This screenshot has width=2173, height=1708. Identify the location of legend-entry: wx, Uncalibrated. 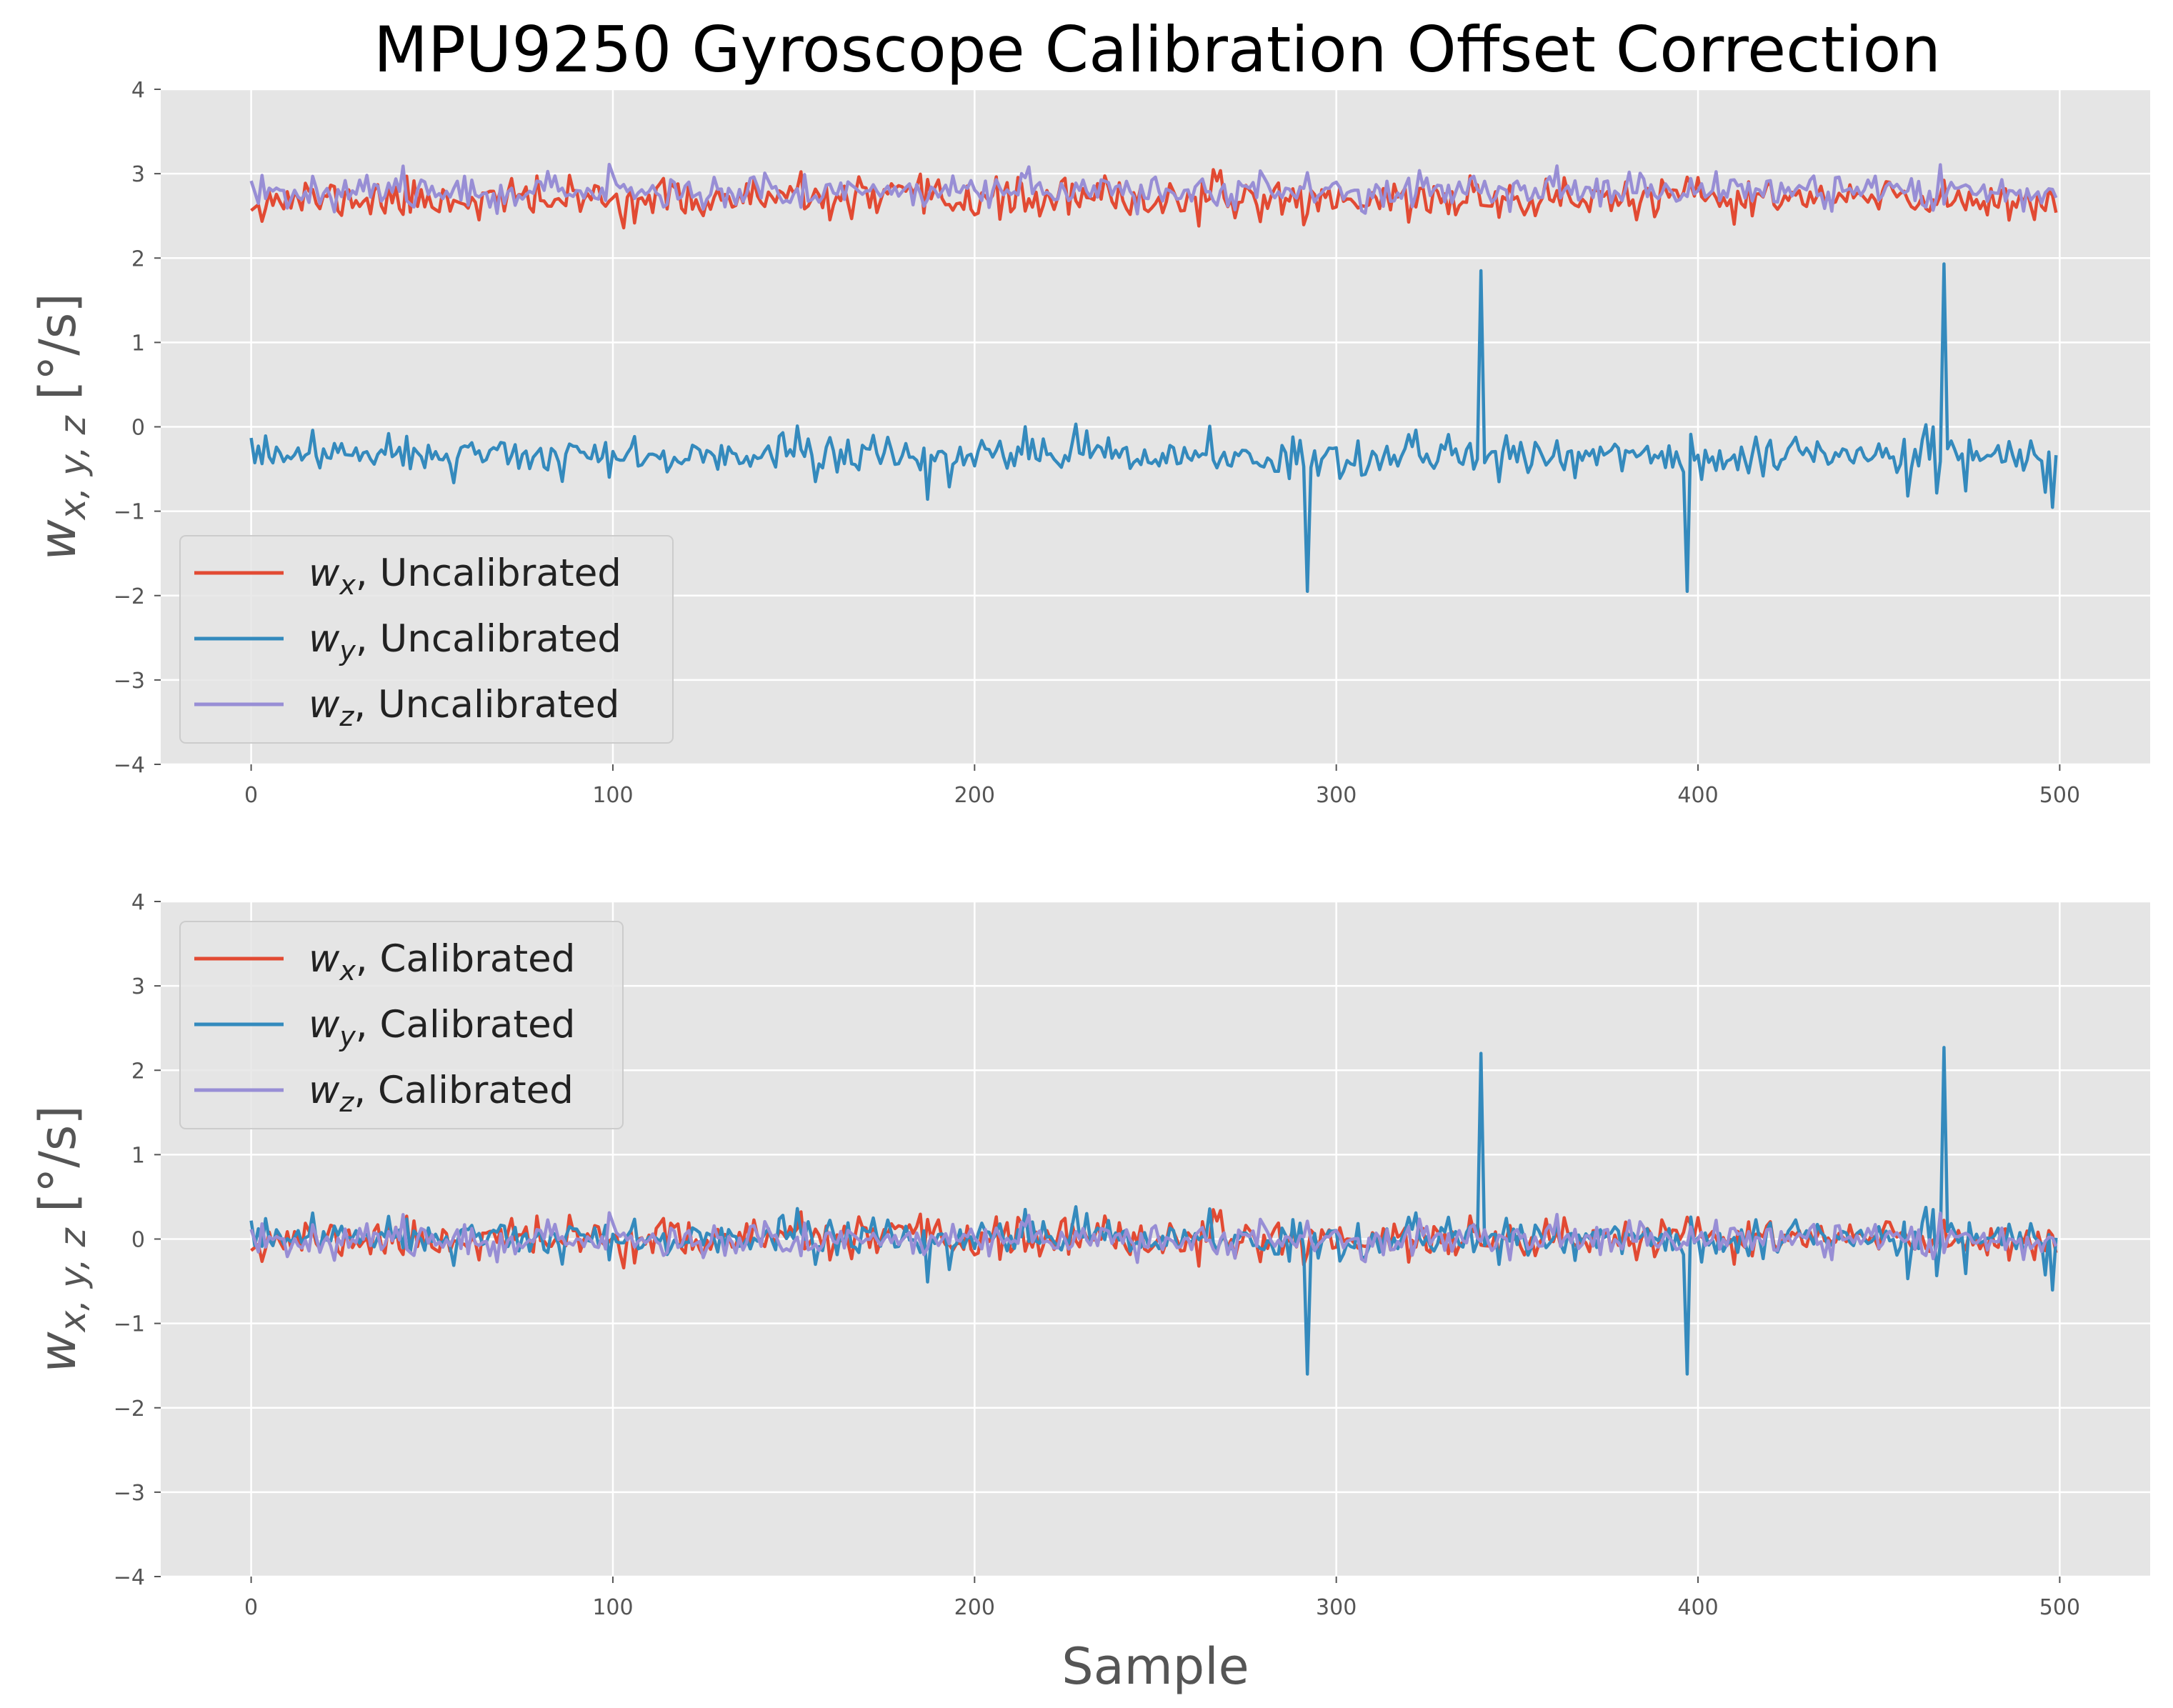
(465, 576).